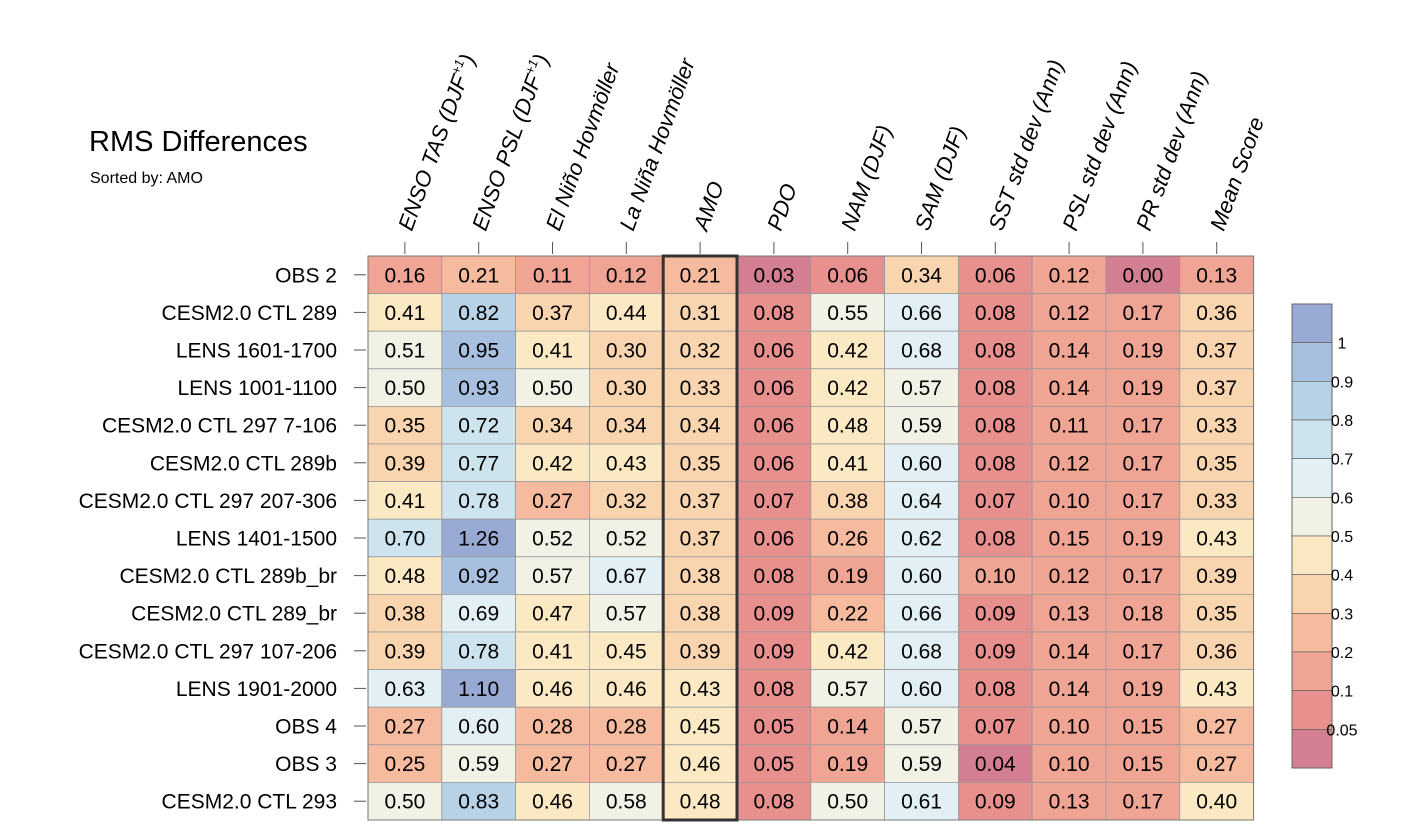  I want to click on colorbar-label: 0.2, so click(1342, 653).